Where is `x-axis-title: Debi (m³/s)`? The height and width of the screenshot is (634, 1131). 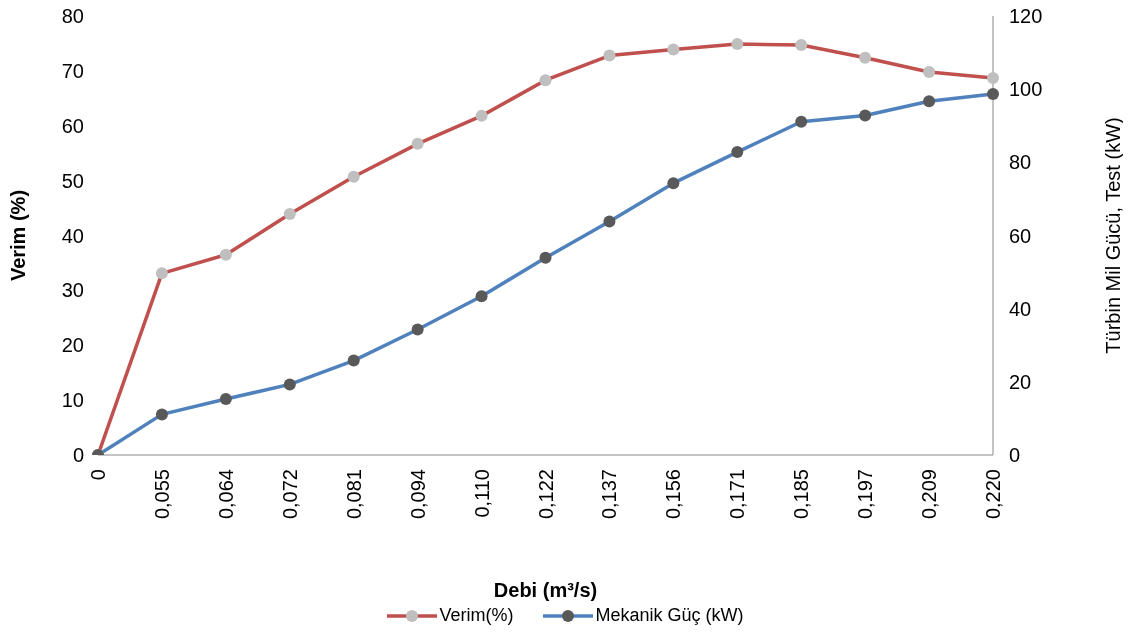 x-axis-title: Debi (m³/s) is located at coordinates (545, 590).